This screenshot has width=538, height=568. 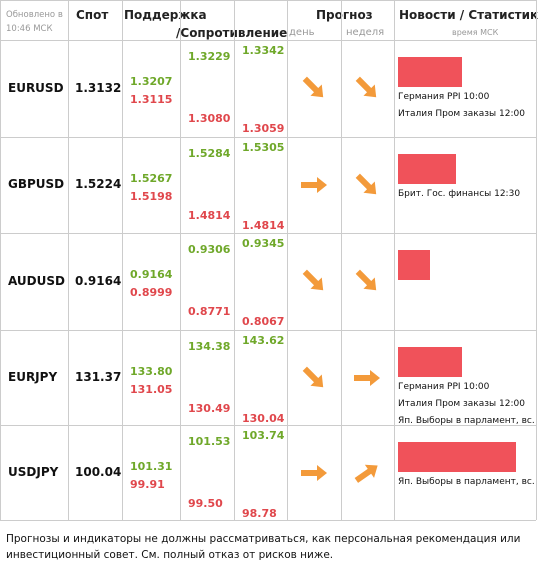 What do you see at coordinates (209, 441) in the screenshot?
I see `resistance-level: 101.53` at bounding box center [209, 441].